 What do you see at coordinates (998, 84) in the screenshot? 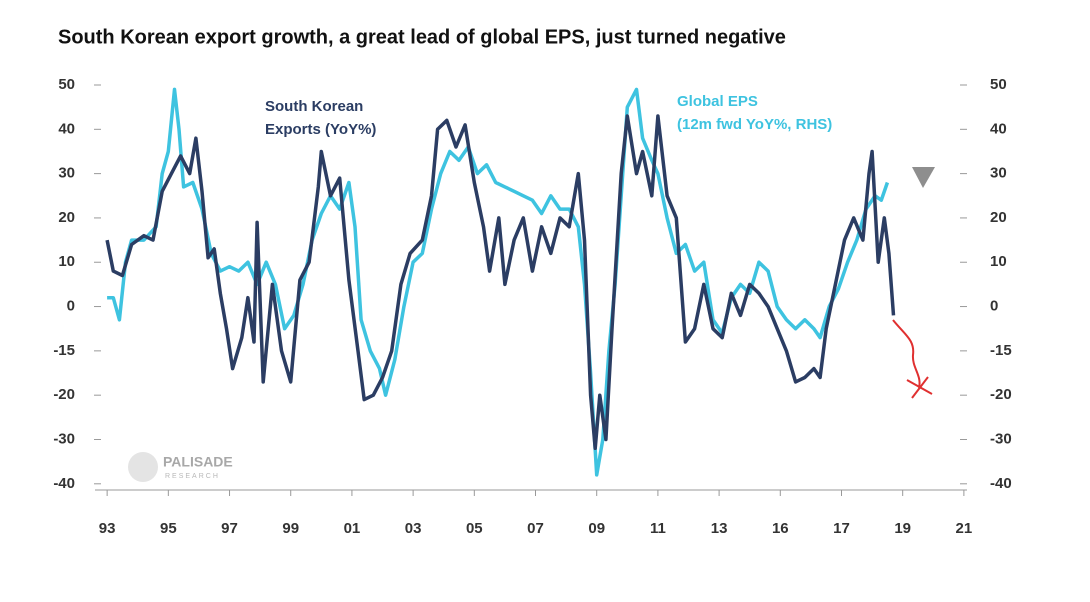
I see `y2-tick-label: 50` at bounding box center [998, 84].